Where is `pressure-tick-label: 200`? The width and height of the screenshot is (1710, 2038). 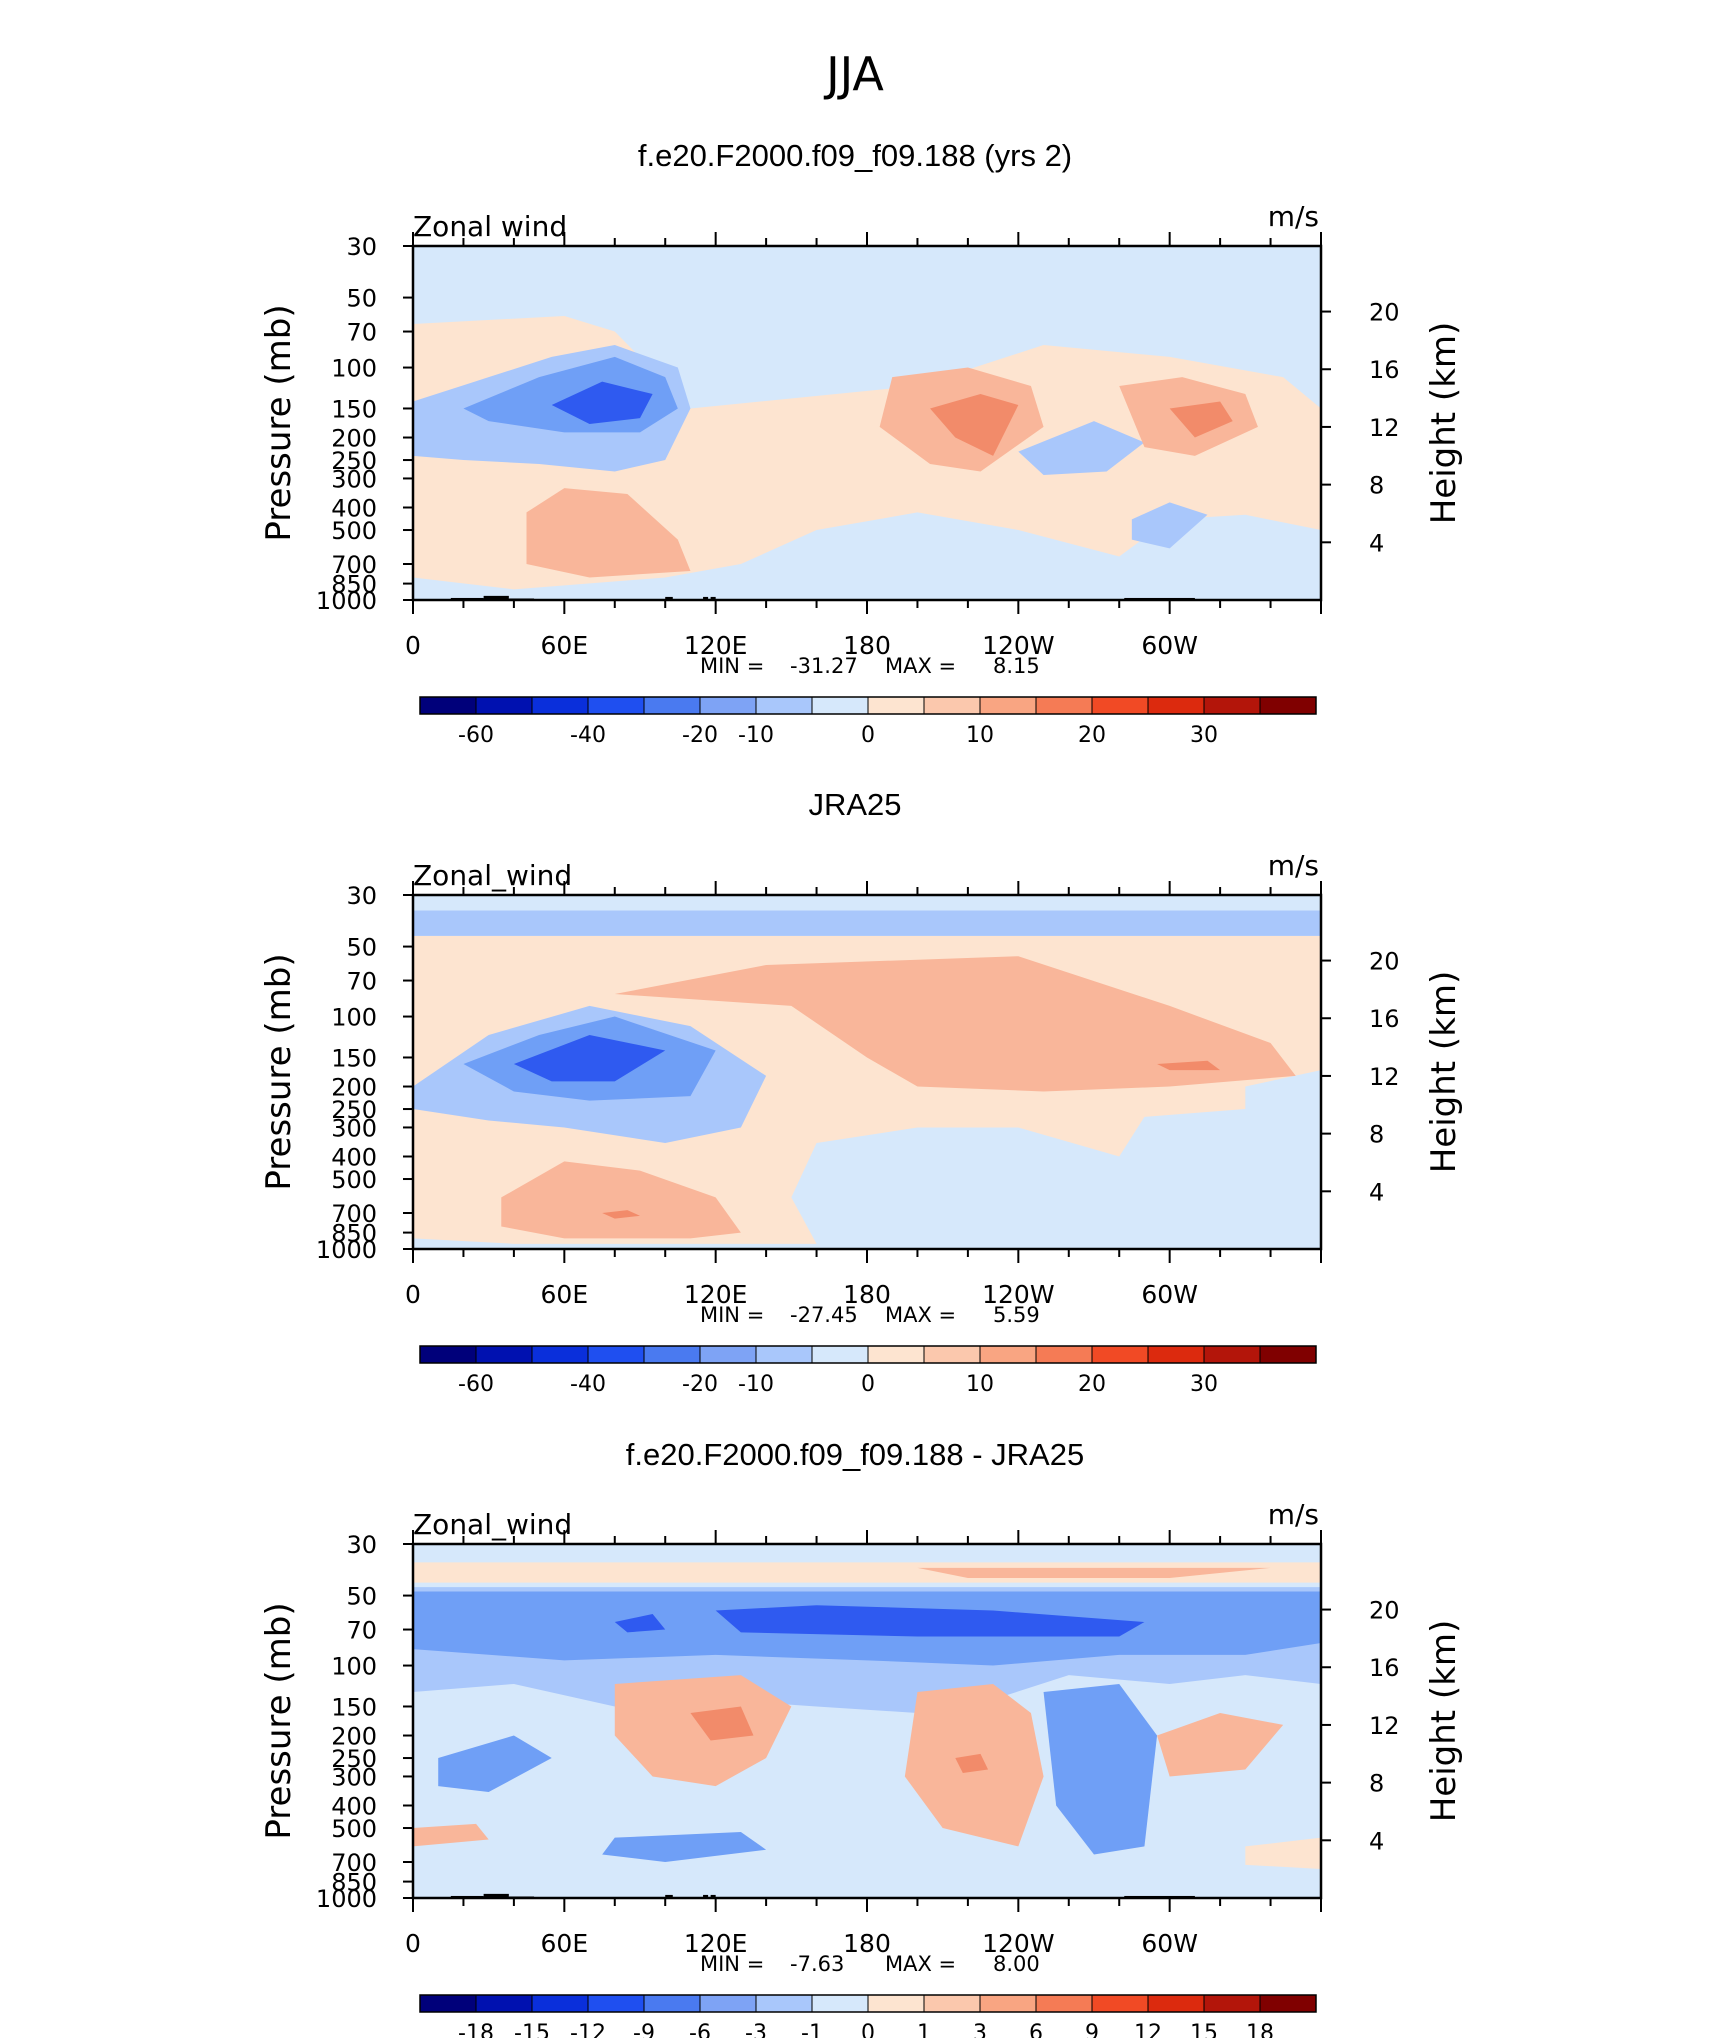
pressure-tick-label: 200 is located at coordinates (354, 439).